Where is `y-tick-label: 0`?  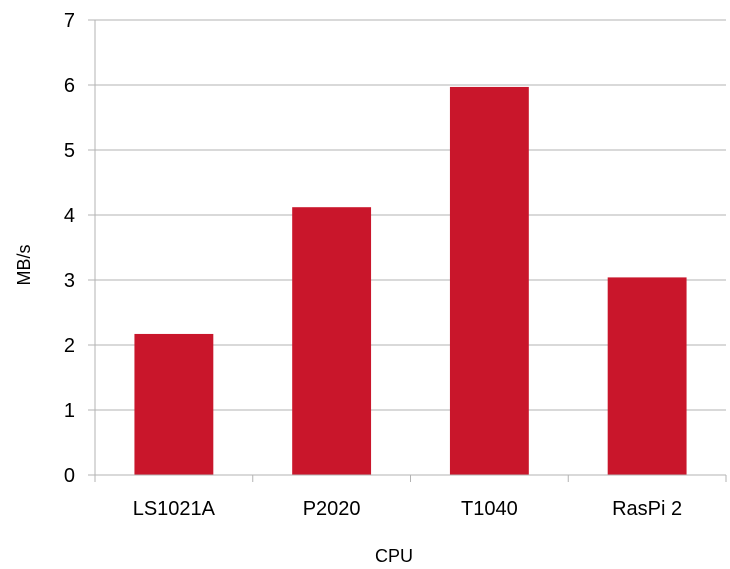 y-tick-label: 0 is located at coordinates (69, 476).